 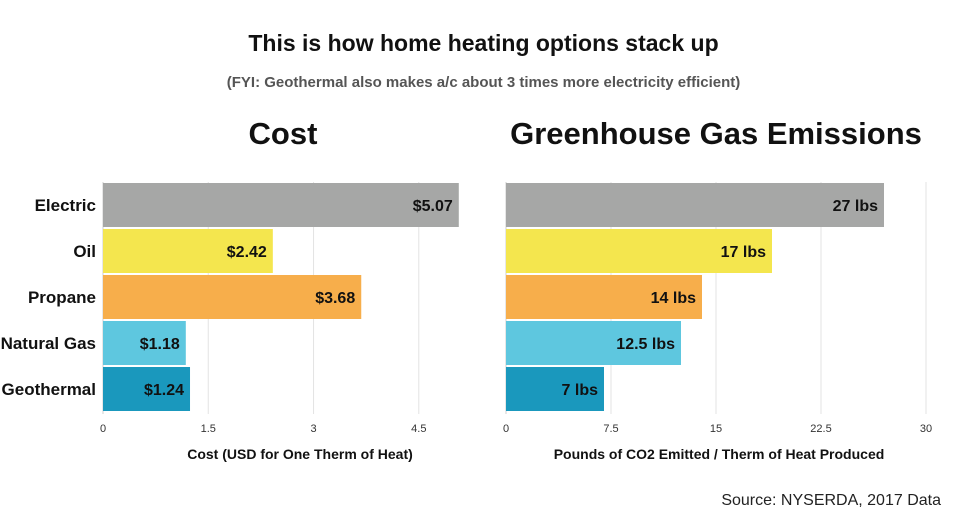 I want to click on cost-data-label: $1.24, so click(x=164, y=390).